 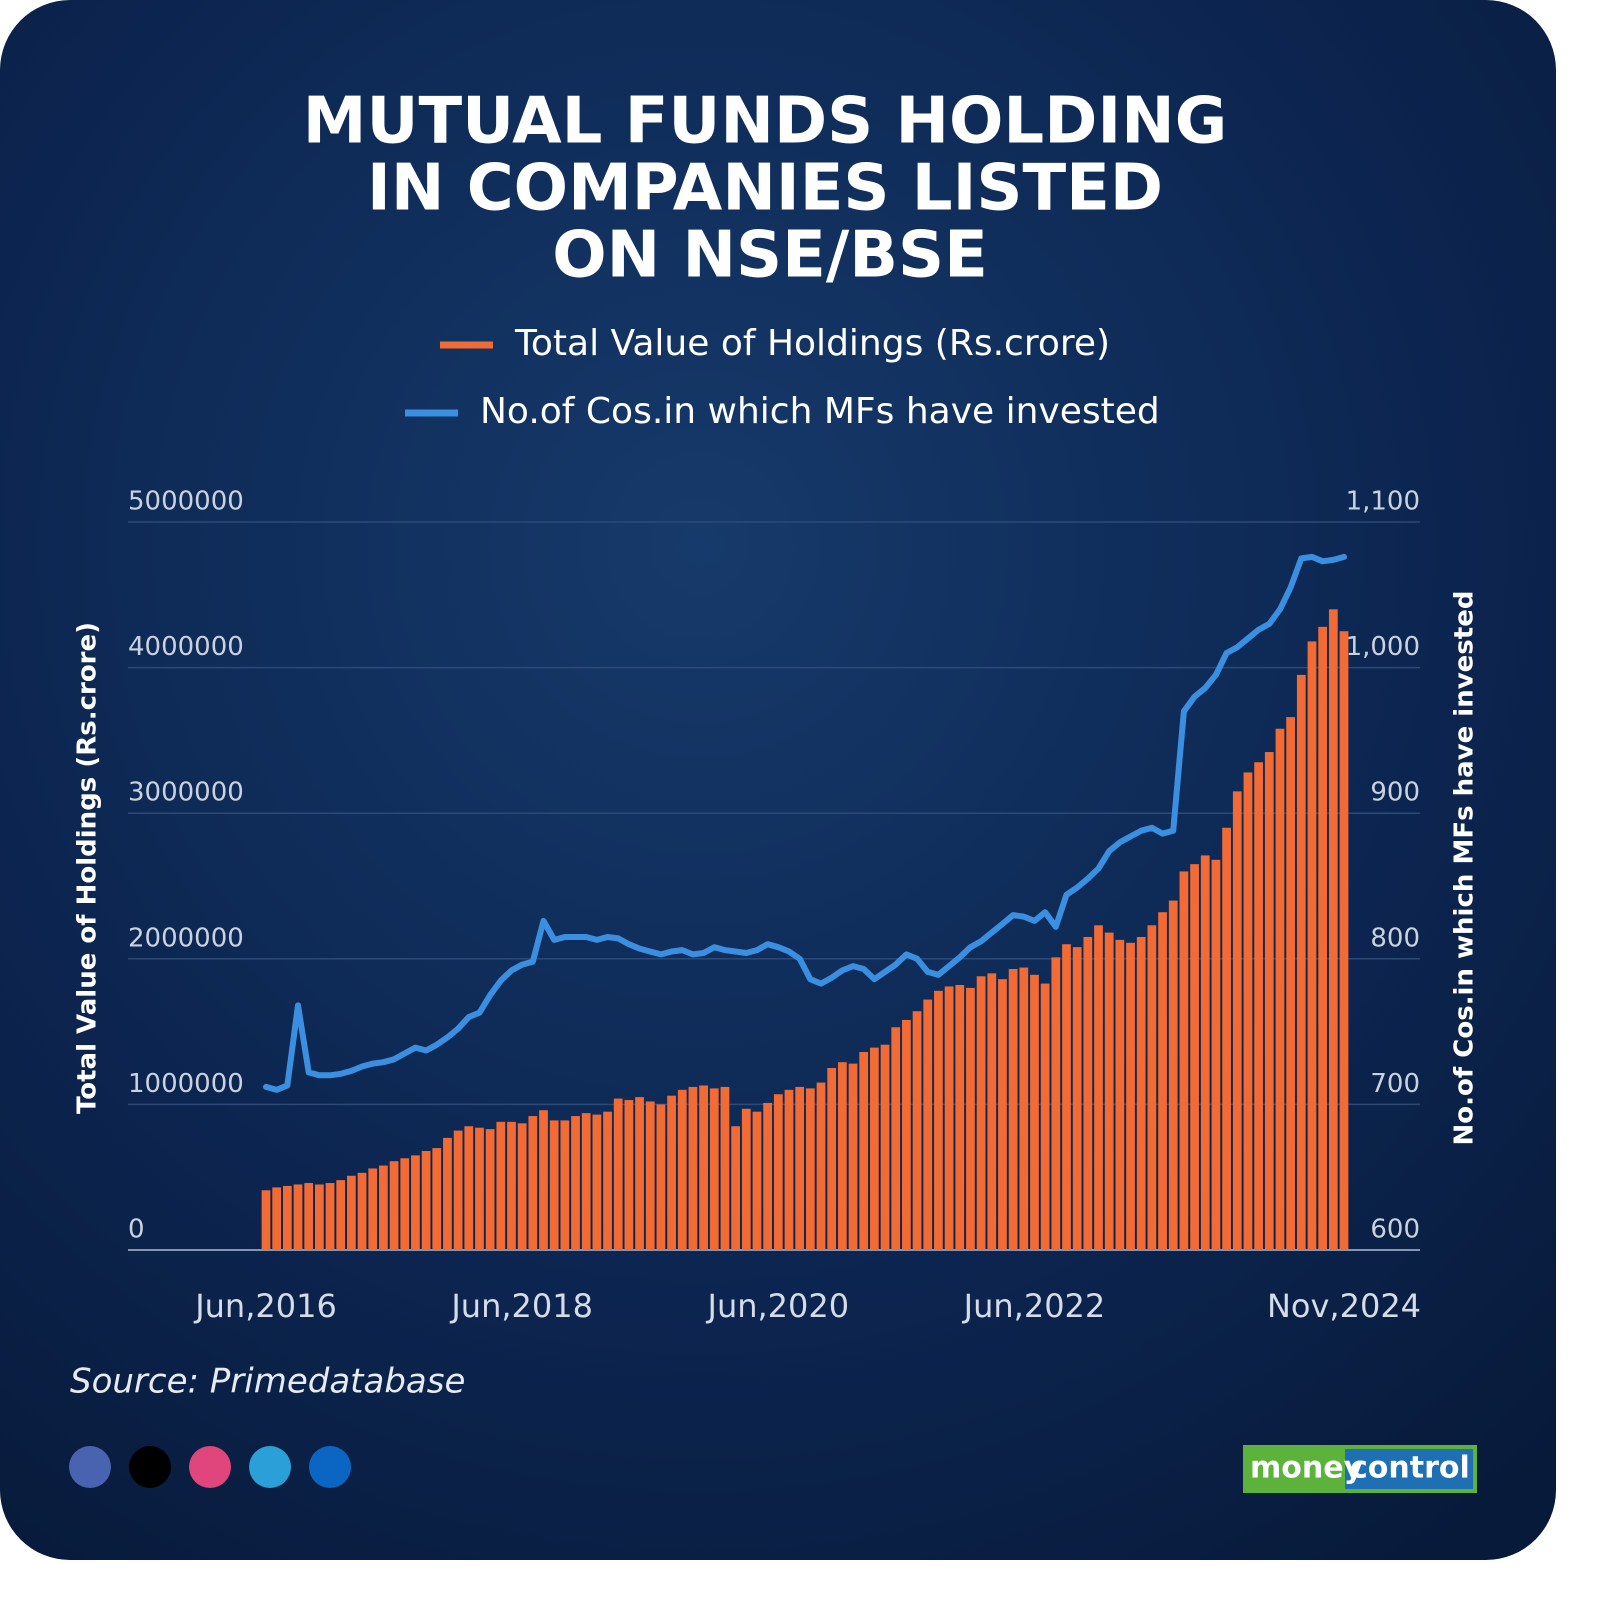 I want to click on x-tick-label: Jun,2016, so click(x=265, y=1306).